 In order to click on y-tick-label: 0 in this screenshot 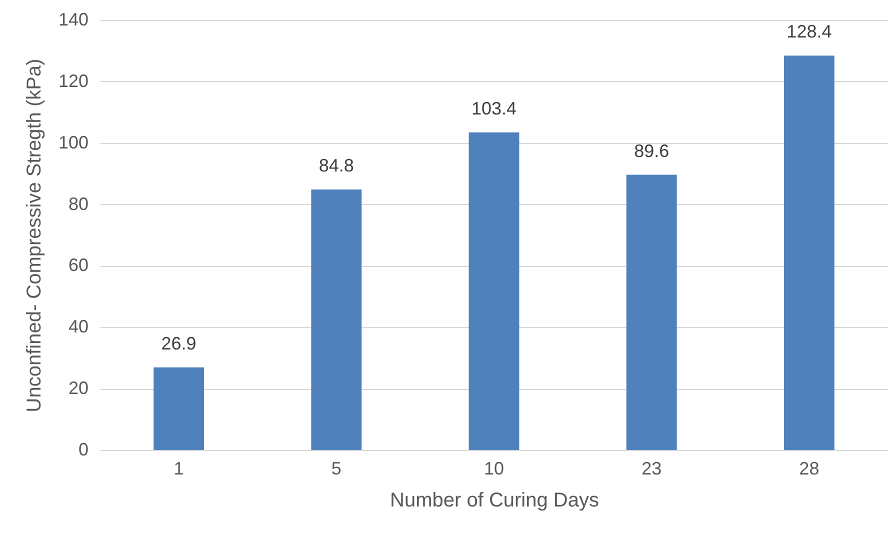, I will do `click(83, 450)`.